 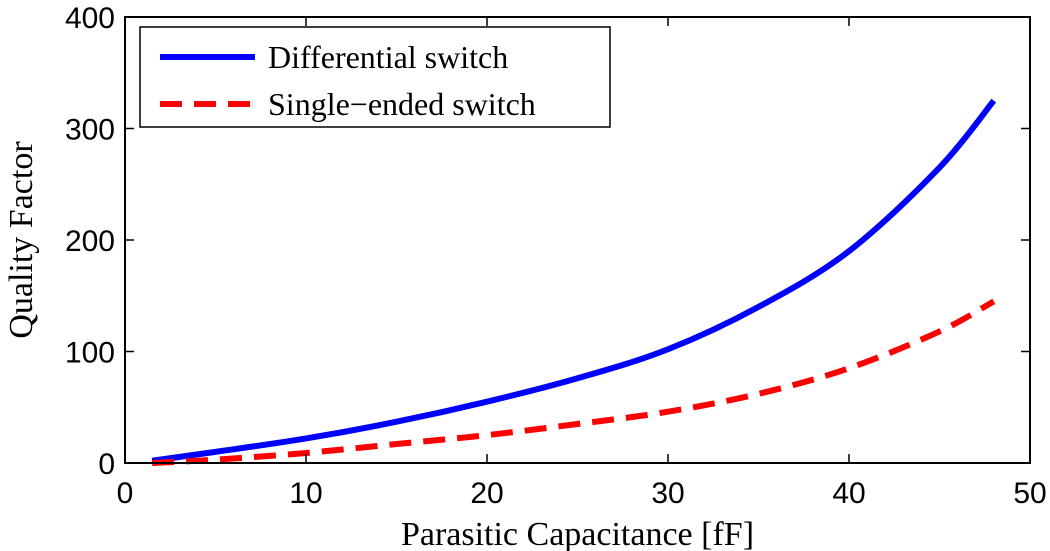 I want to click on y-tick-label: 200, so click(x=90, y=241).